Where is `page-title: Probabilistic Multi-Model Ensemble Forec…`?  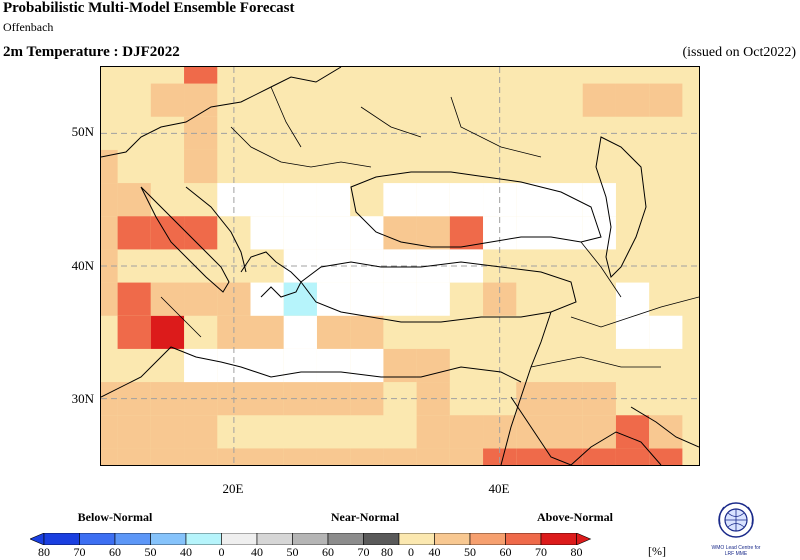
page-title: Probabilistic Multi-Model Ensemble Forec… is located at coordinates (149, 8).